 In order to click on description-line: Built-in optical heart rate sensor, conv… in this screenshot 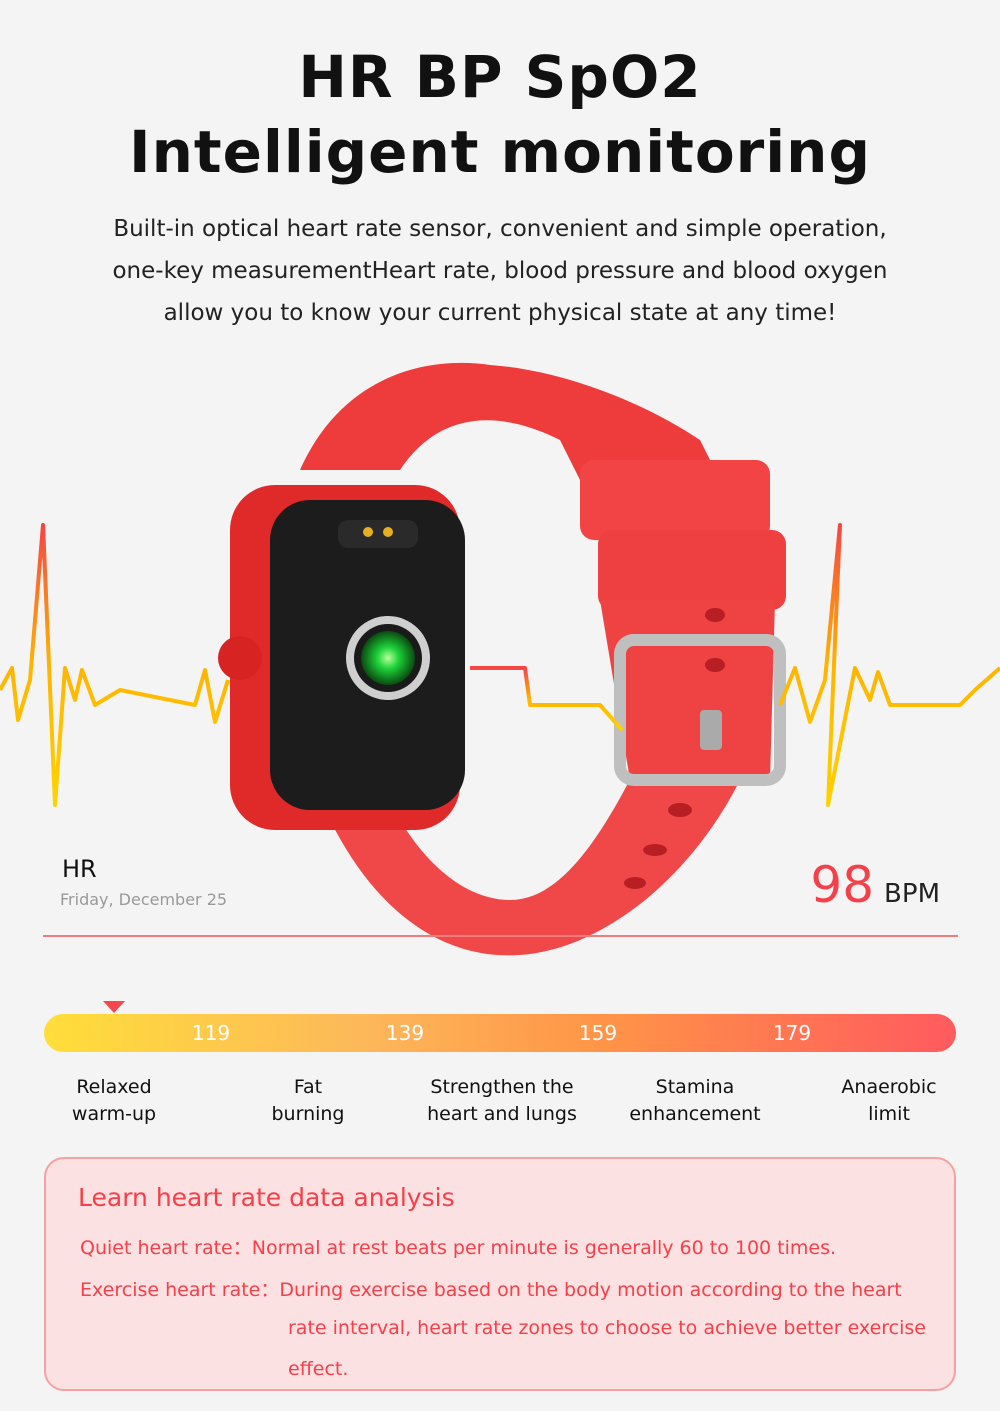, I will do `click(500, 229)`.